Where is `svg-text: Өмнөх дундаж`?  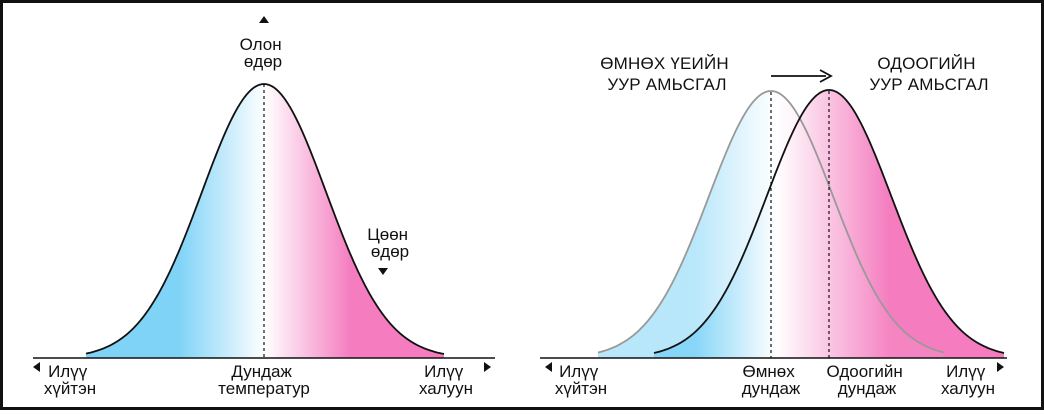 svg-text: Өмнөх дундаж is located at coordinates (771, 380).